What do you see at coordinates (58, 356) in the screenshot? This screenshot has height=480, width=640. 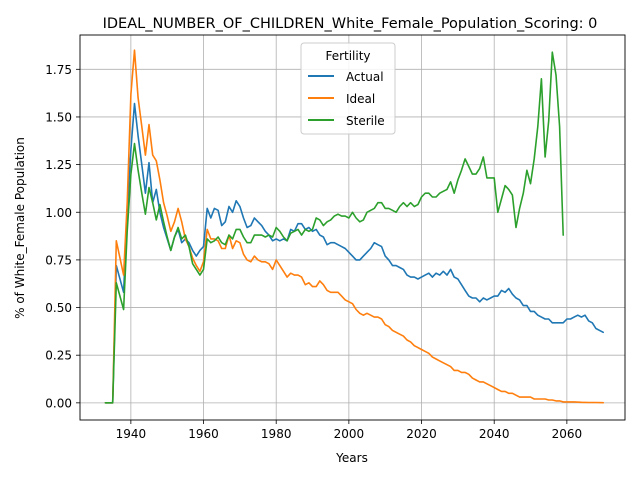 I see `y-tick-label: 0.25` at bounding box center [58, 356].